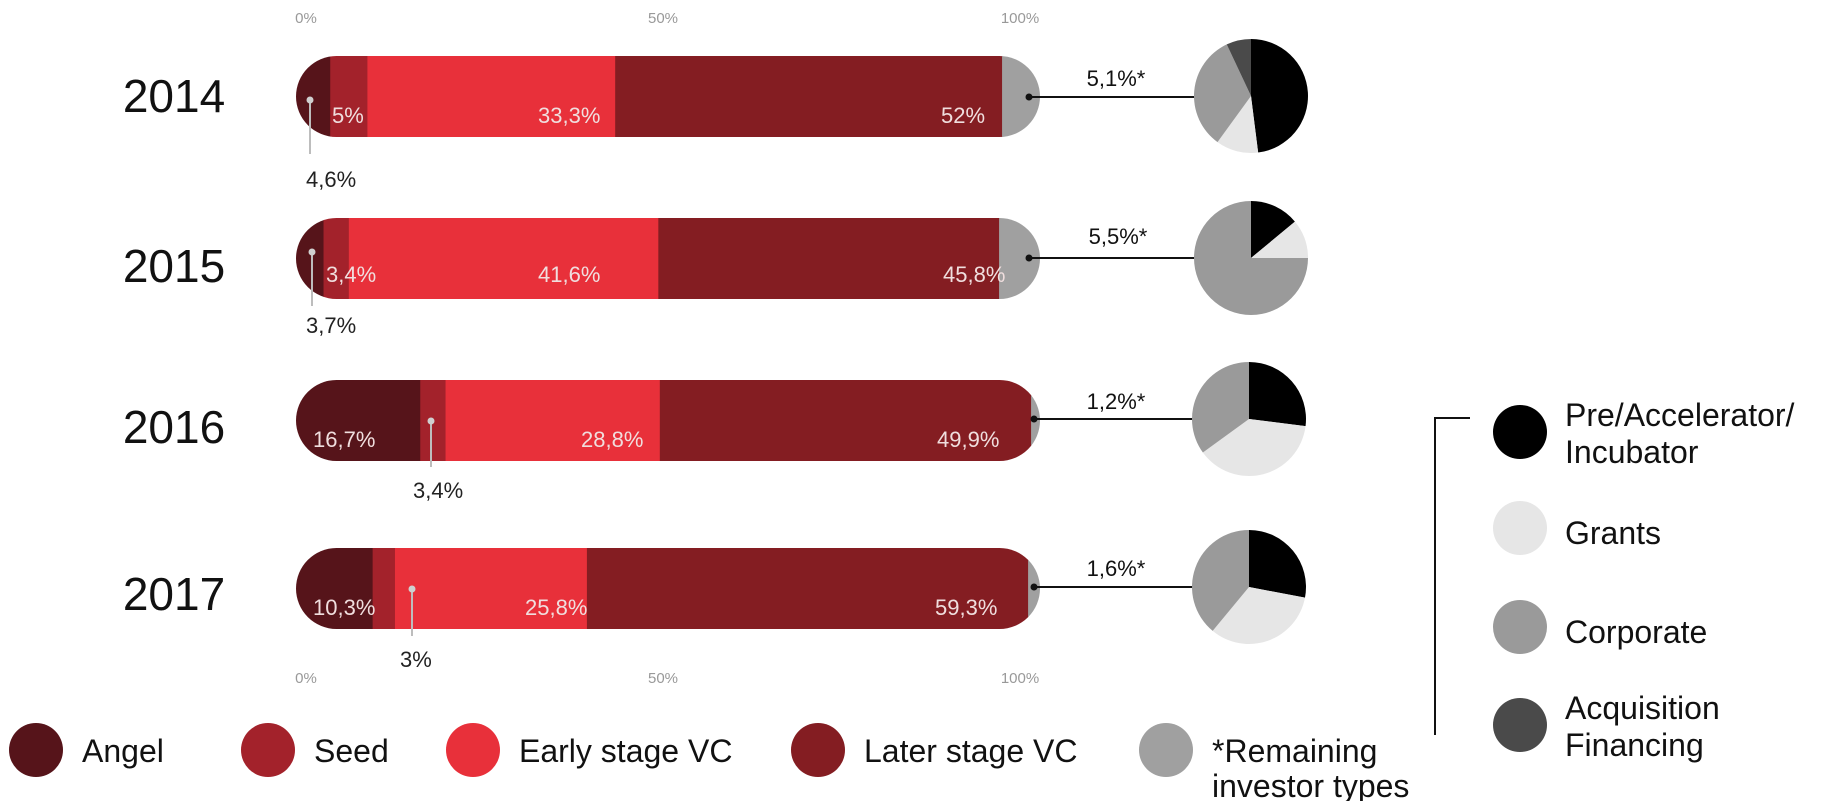 This screenshot has height=801, width=1822. What do you see at coordinates (1520, 432) in the screenshot?
I see `pie-legend-swatch-pre-accelerator` at bounding box center [1520, 432].